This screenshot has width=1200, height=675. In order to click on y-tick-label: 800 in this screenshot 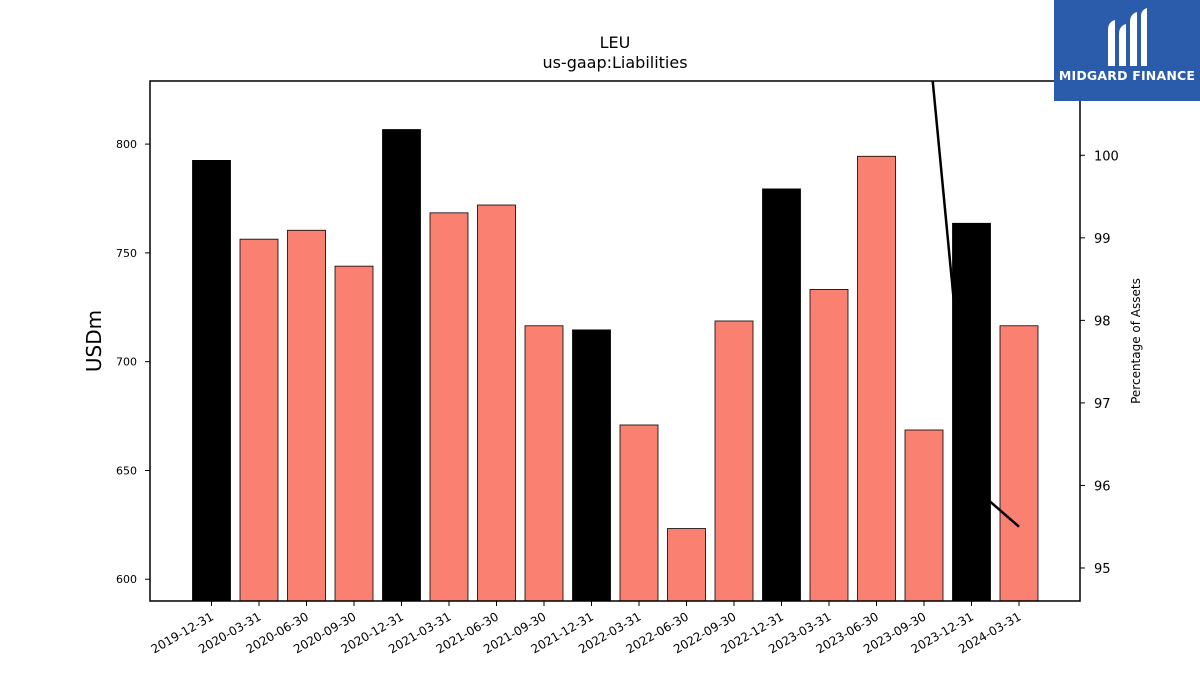, I will do `click(126, 144)`.